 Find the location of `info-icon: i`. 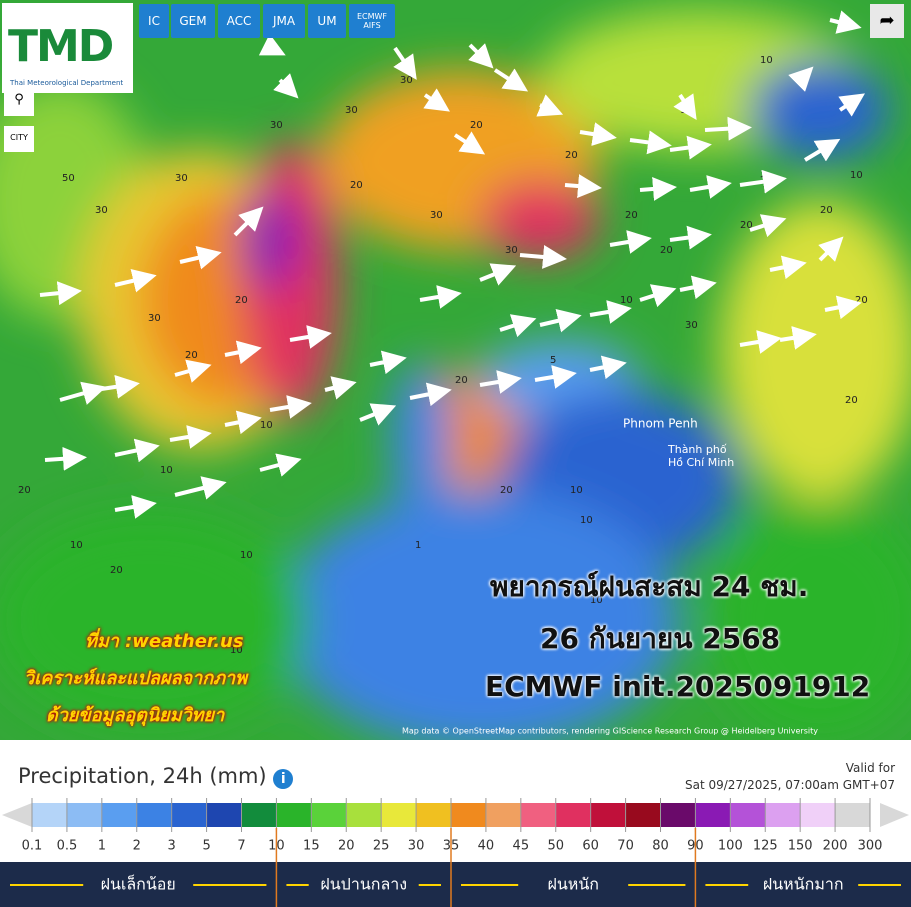

info-icon: i is located at coordinates (283, 779).